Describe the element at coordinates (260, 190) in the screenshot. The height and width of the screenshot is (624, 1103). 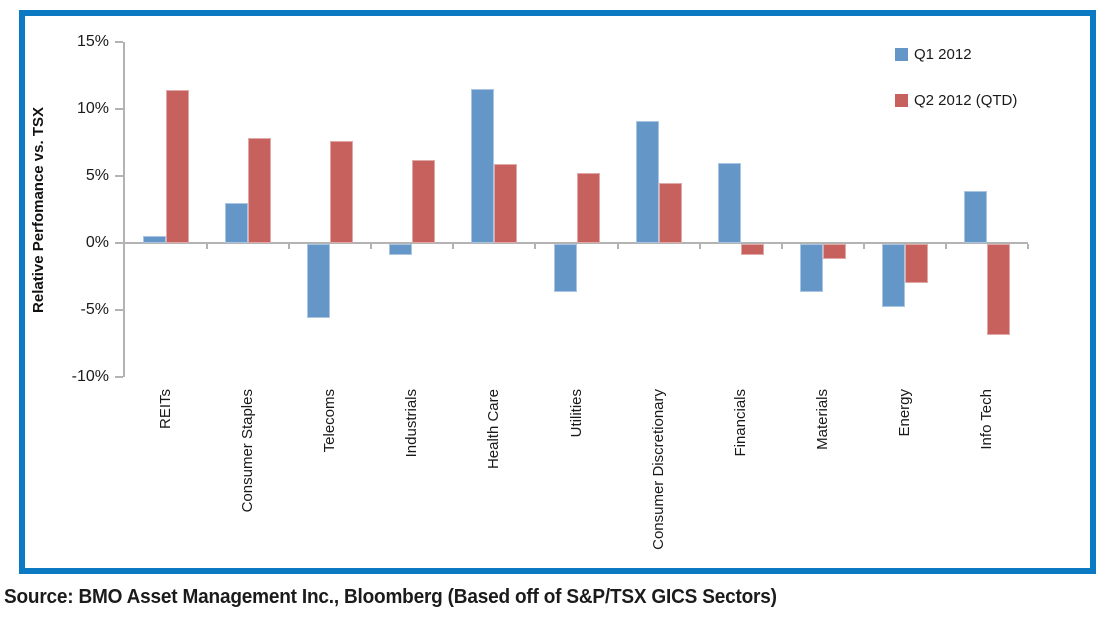
I see `bar-q2-2012-qtd-consumer-staples` at that location.